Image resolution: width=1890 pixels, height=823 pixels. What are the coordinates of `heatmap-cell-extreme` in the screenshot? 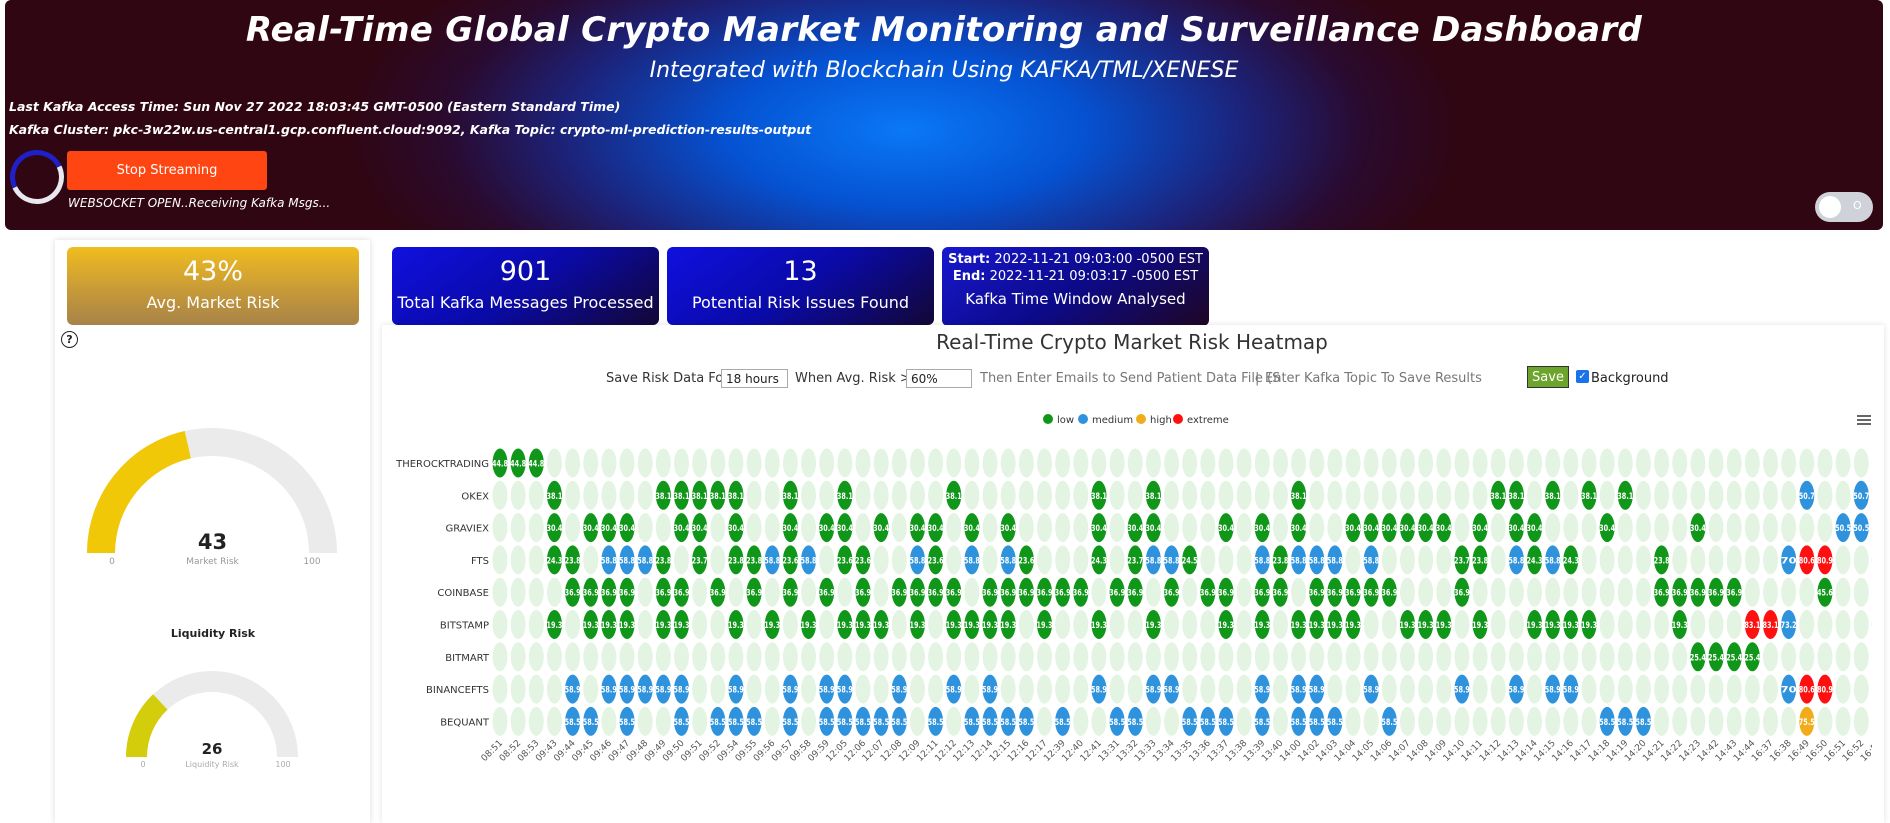 It's located at (1825, 689).